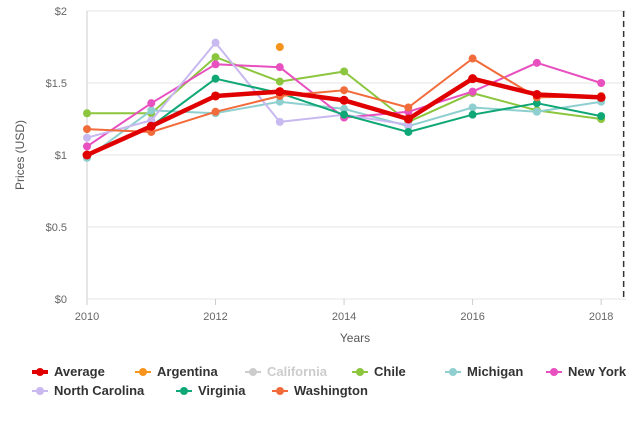 The width and height of the screenshot is (640, 432). What do you see at coordinates (20, 155) in the screenshot?
I see `y-axis-label: Prices (USD)` at bounding box center [20, 155].